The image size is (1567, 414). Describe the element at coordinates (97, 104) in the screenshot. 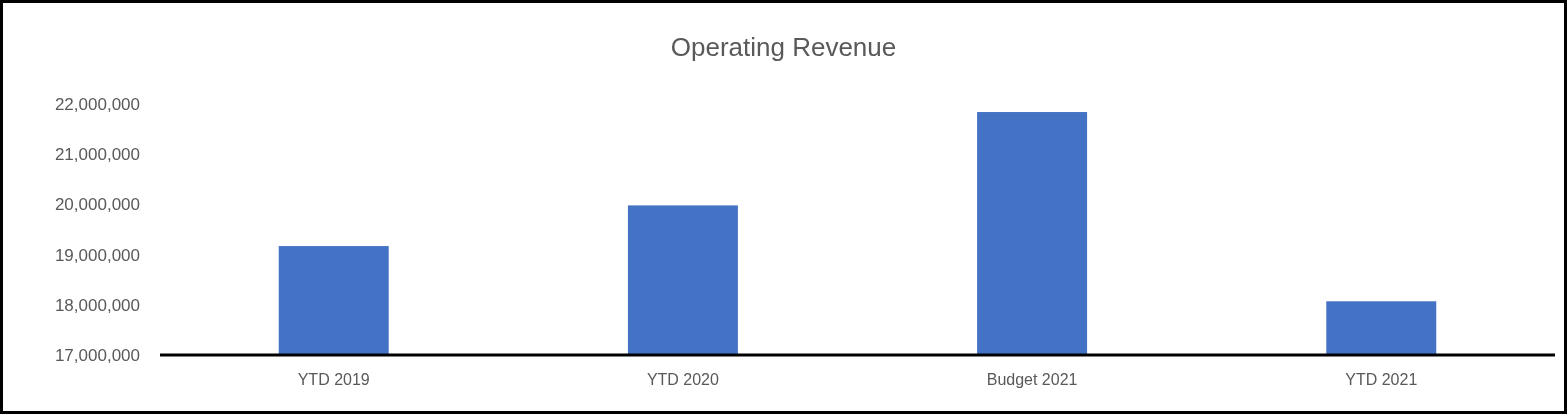

I see `y-tick-label: 22,000,000` at that location.